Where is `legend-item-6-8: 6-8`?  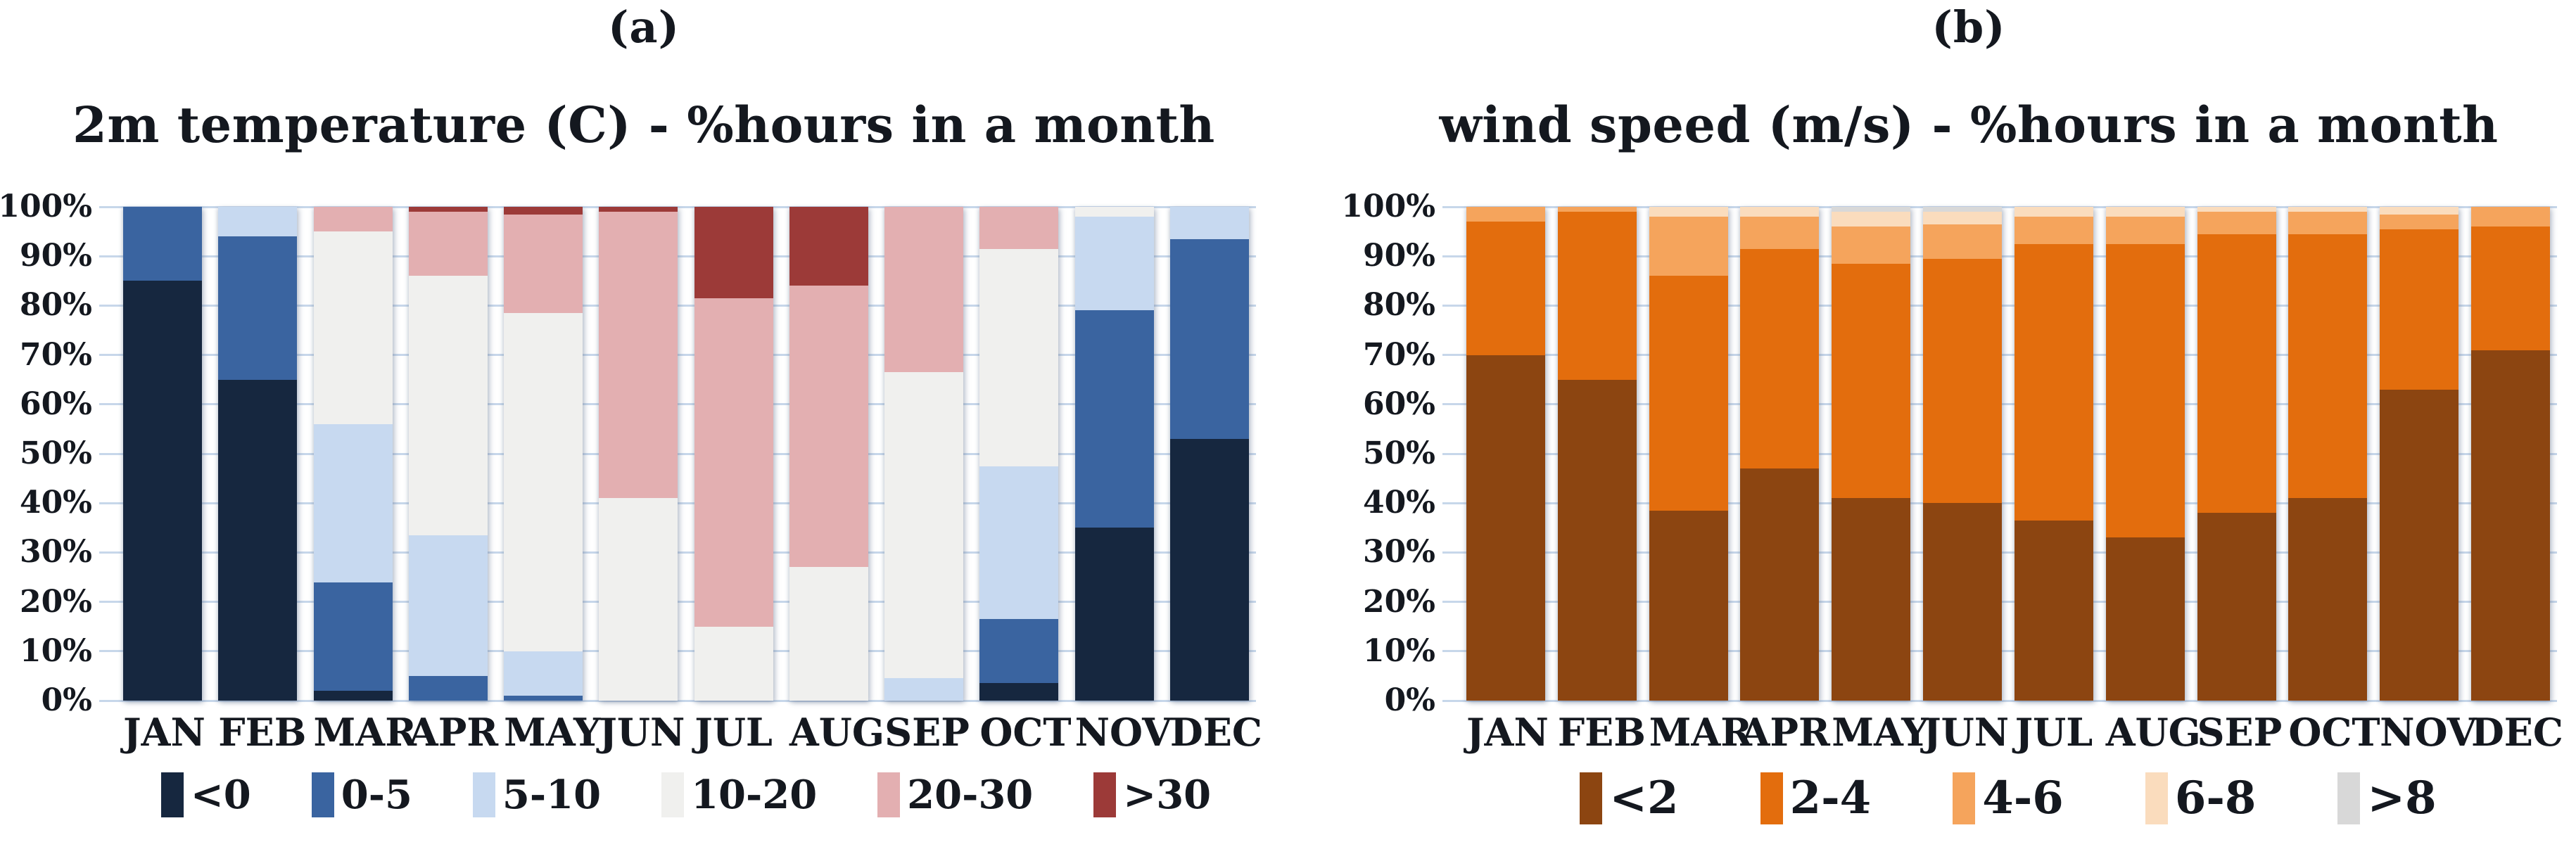 legend-item-6-8: 6-8 is located at coordinates (2201, 798).